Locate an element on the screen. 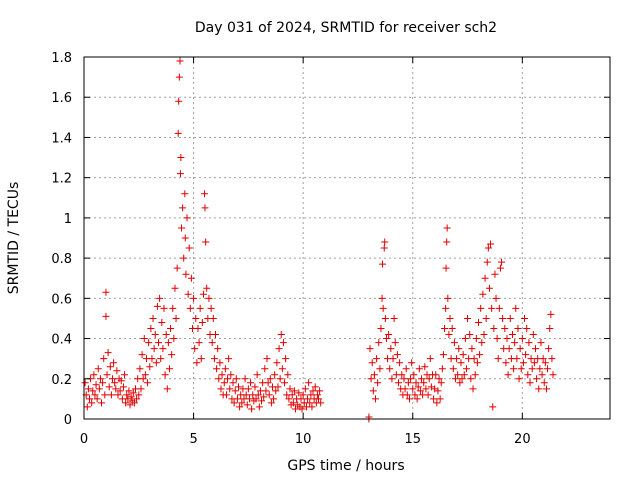  y-axis-label: SRMTID / TECUs is located at coordinates (14, 238).